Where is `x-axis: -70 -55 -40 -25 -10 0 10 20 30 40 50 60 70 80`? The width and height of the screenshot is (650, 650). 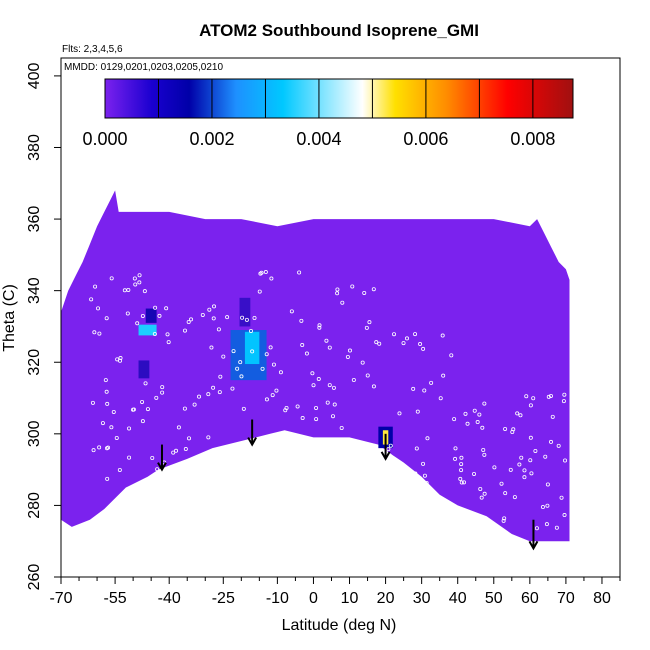
x-axis: -70 -55 -40 -25 -10 0 10 20 30 40 50 60 70 80 is located at coordinates (335, 592).